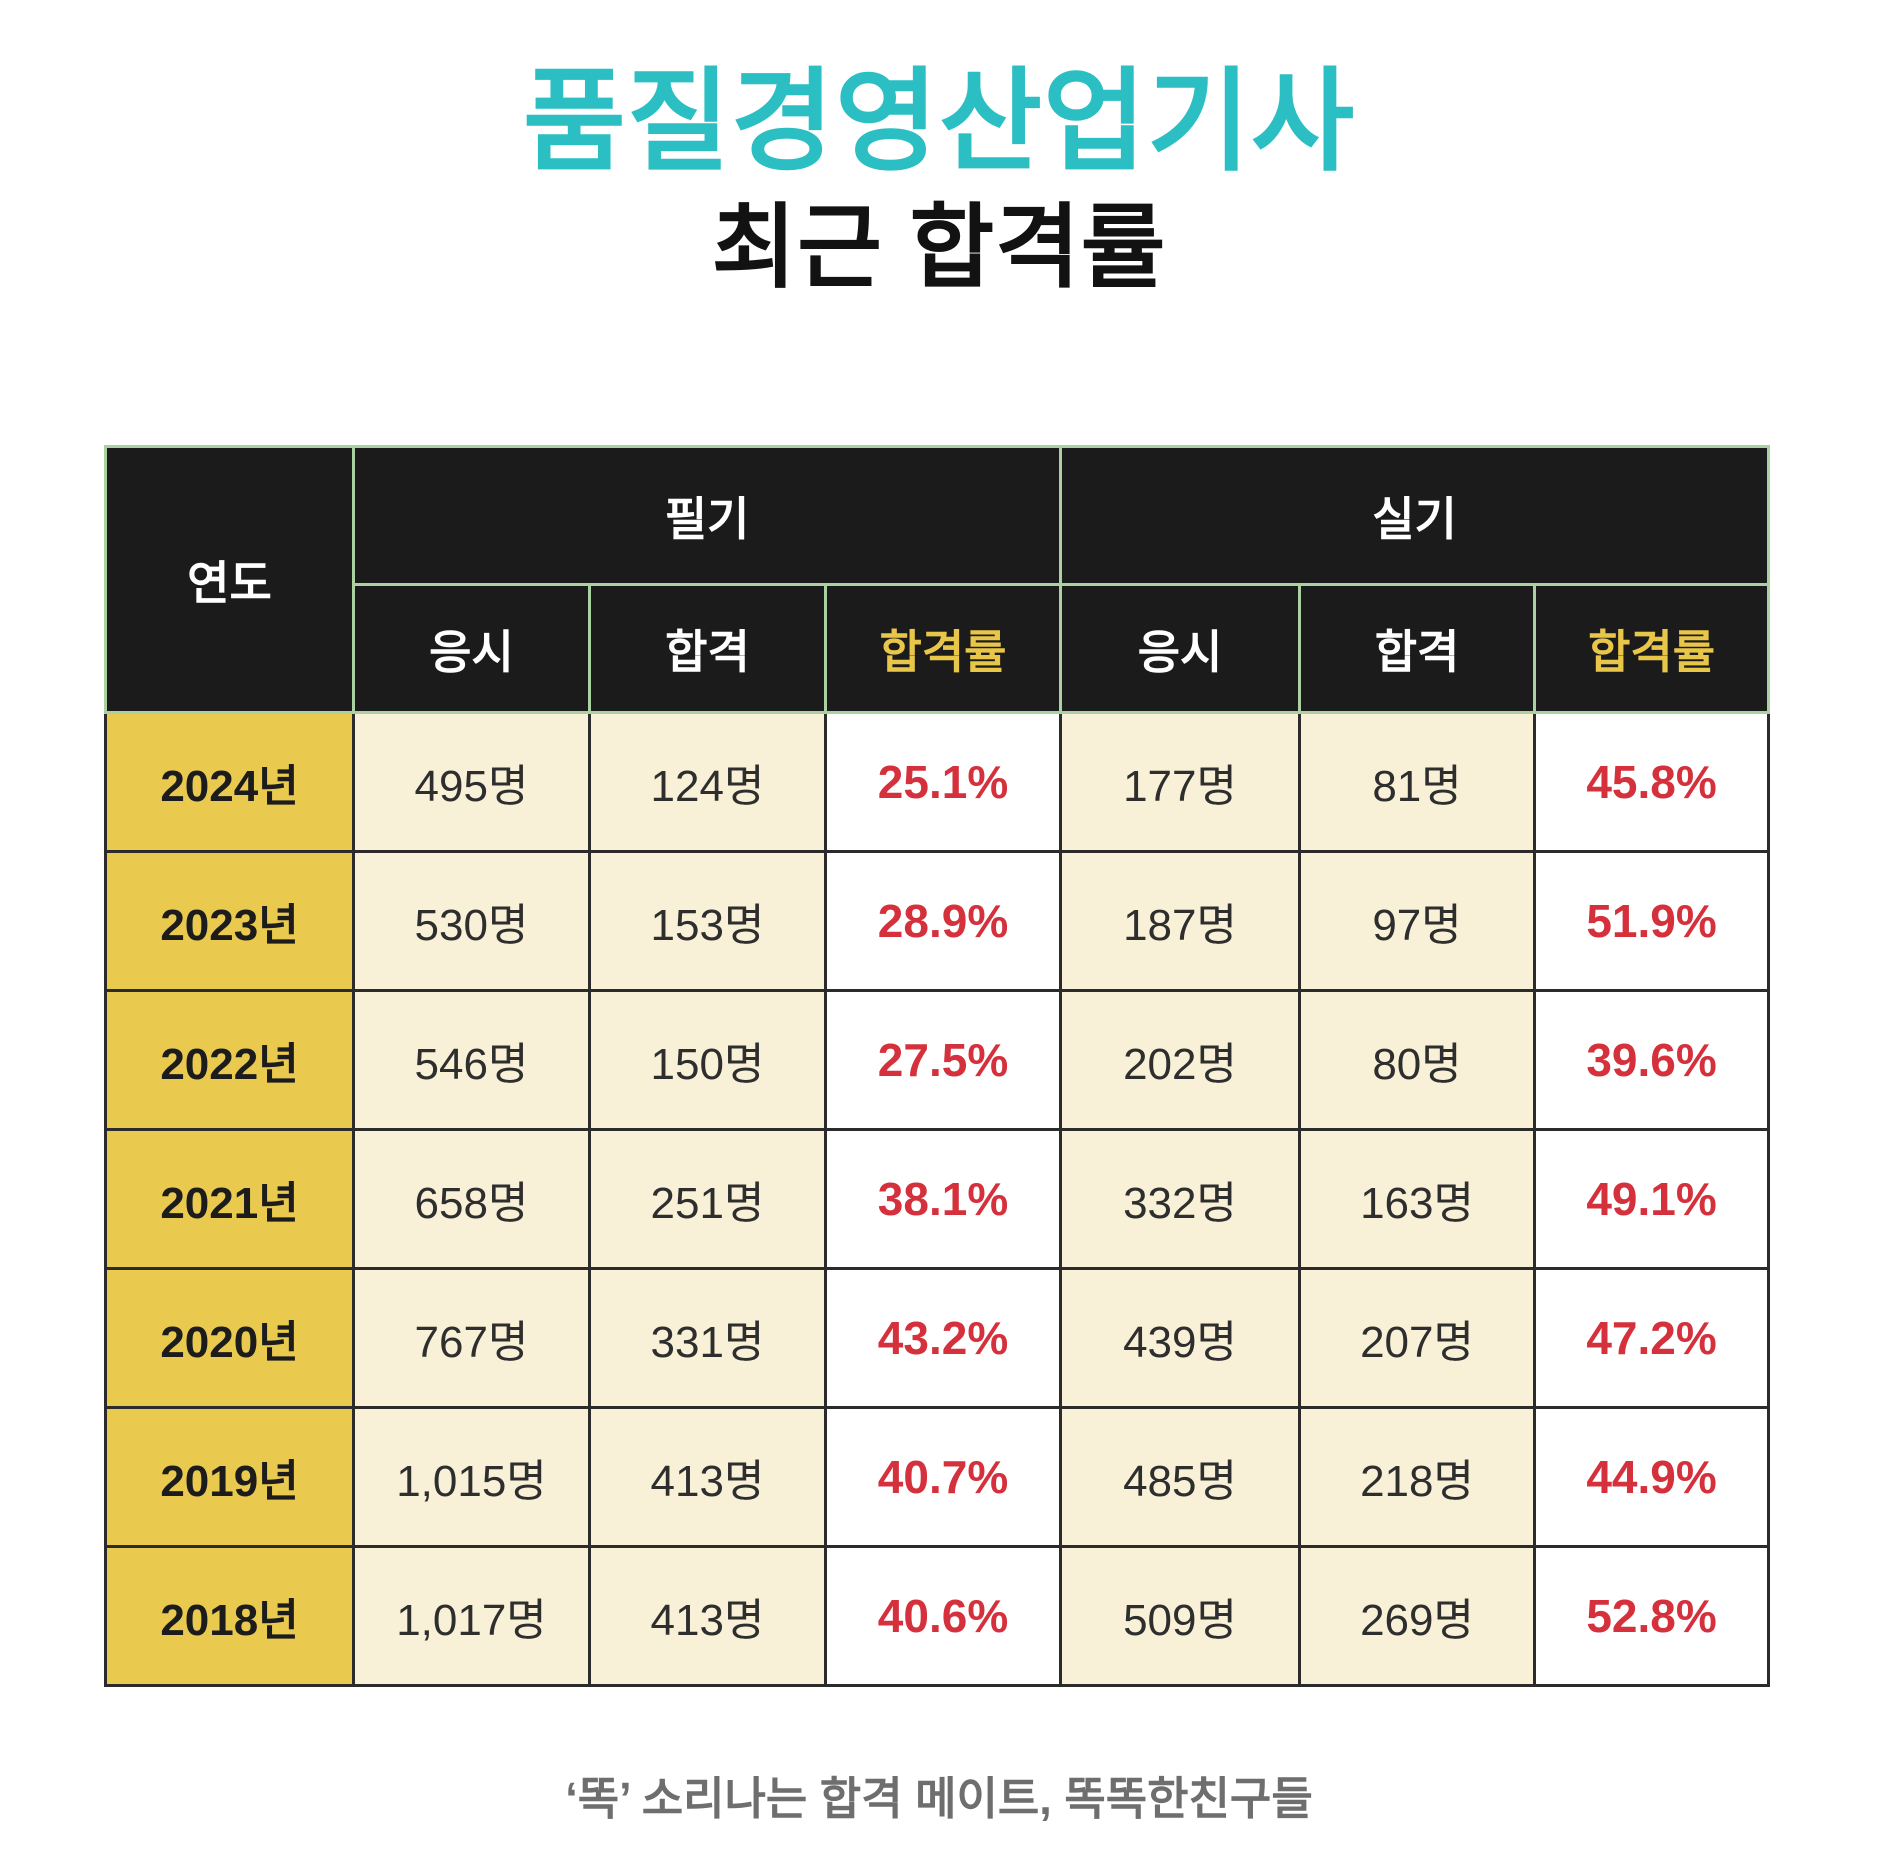 Image resolution: width=1878 pixels, height=1876 pixels. What do you see at coordinates (1417, 1338) in the screenshot?
I see `practical-passed-cell: 207명` at bounding box center [1417, 1338].